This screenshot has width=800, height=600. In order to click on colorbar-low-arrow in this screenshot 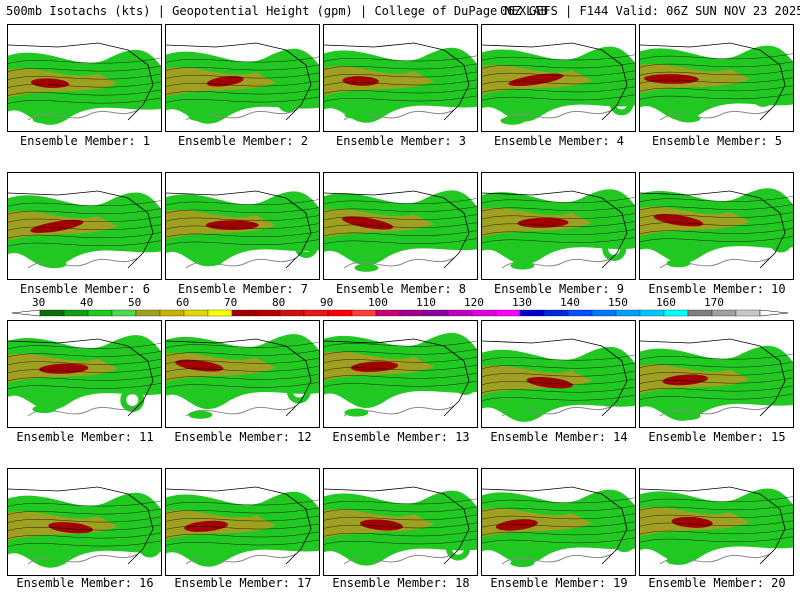, I will do `click(26, 313)`.